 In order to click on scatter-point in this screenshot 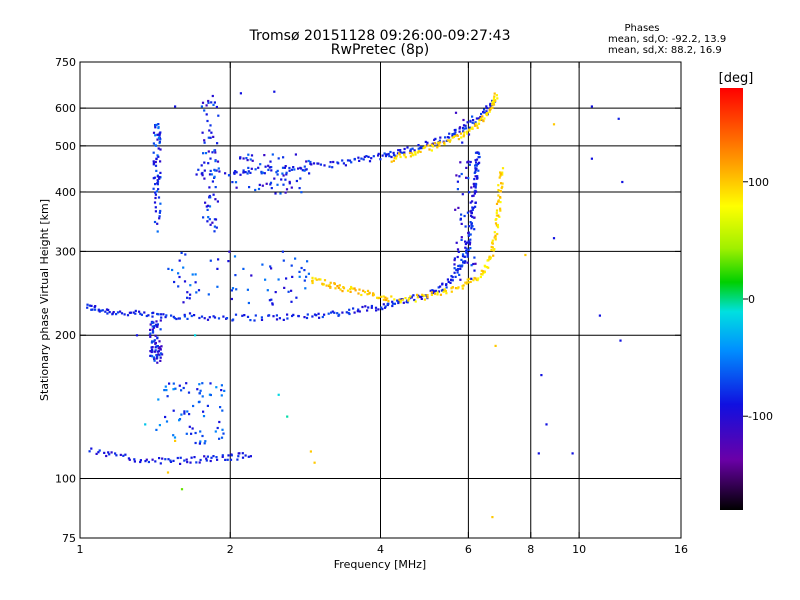, I will do `click(314, 462)`.